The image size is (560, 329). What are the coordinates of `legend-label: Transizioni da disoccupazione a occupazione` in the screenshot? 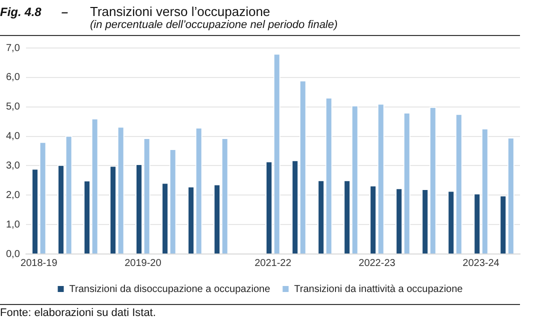 It's located at (170, 289).